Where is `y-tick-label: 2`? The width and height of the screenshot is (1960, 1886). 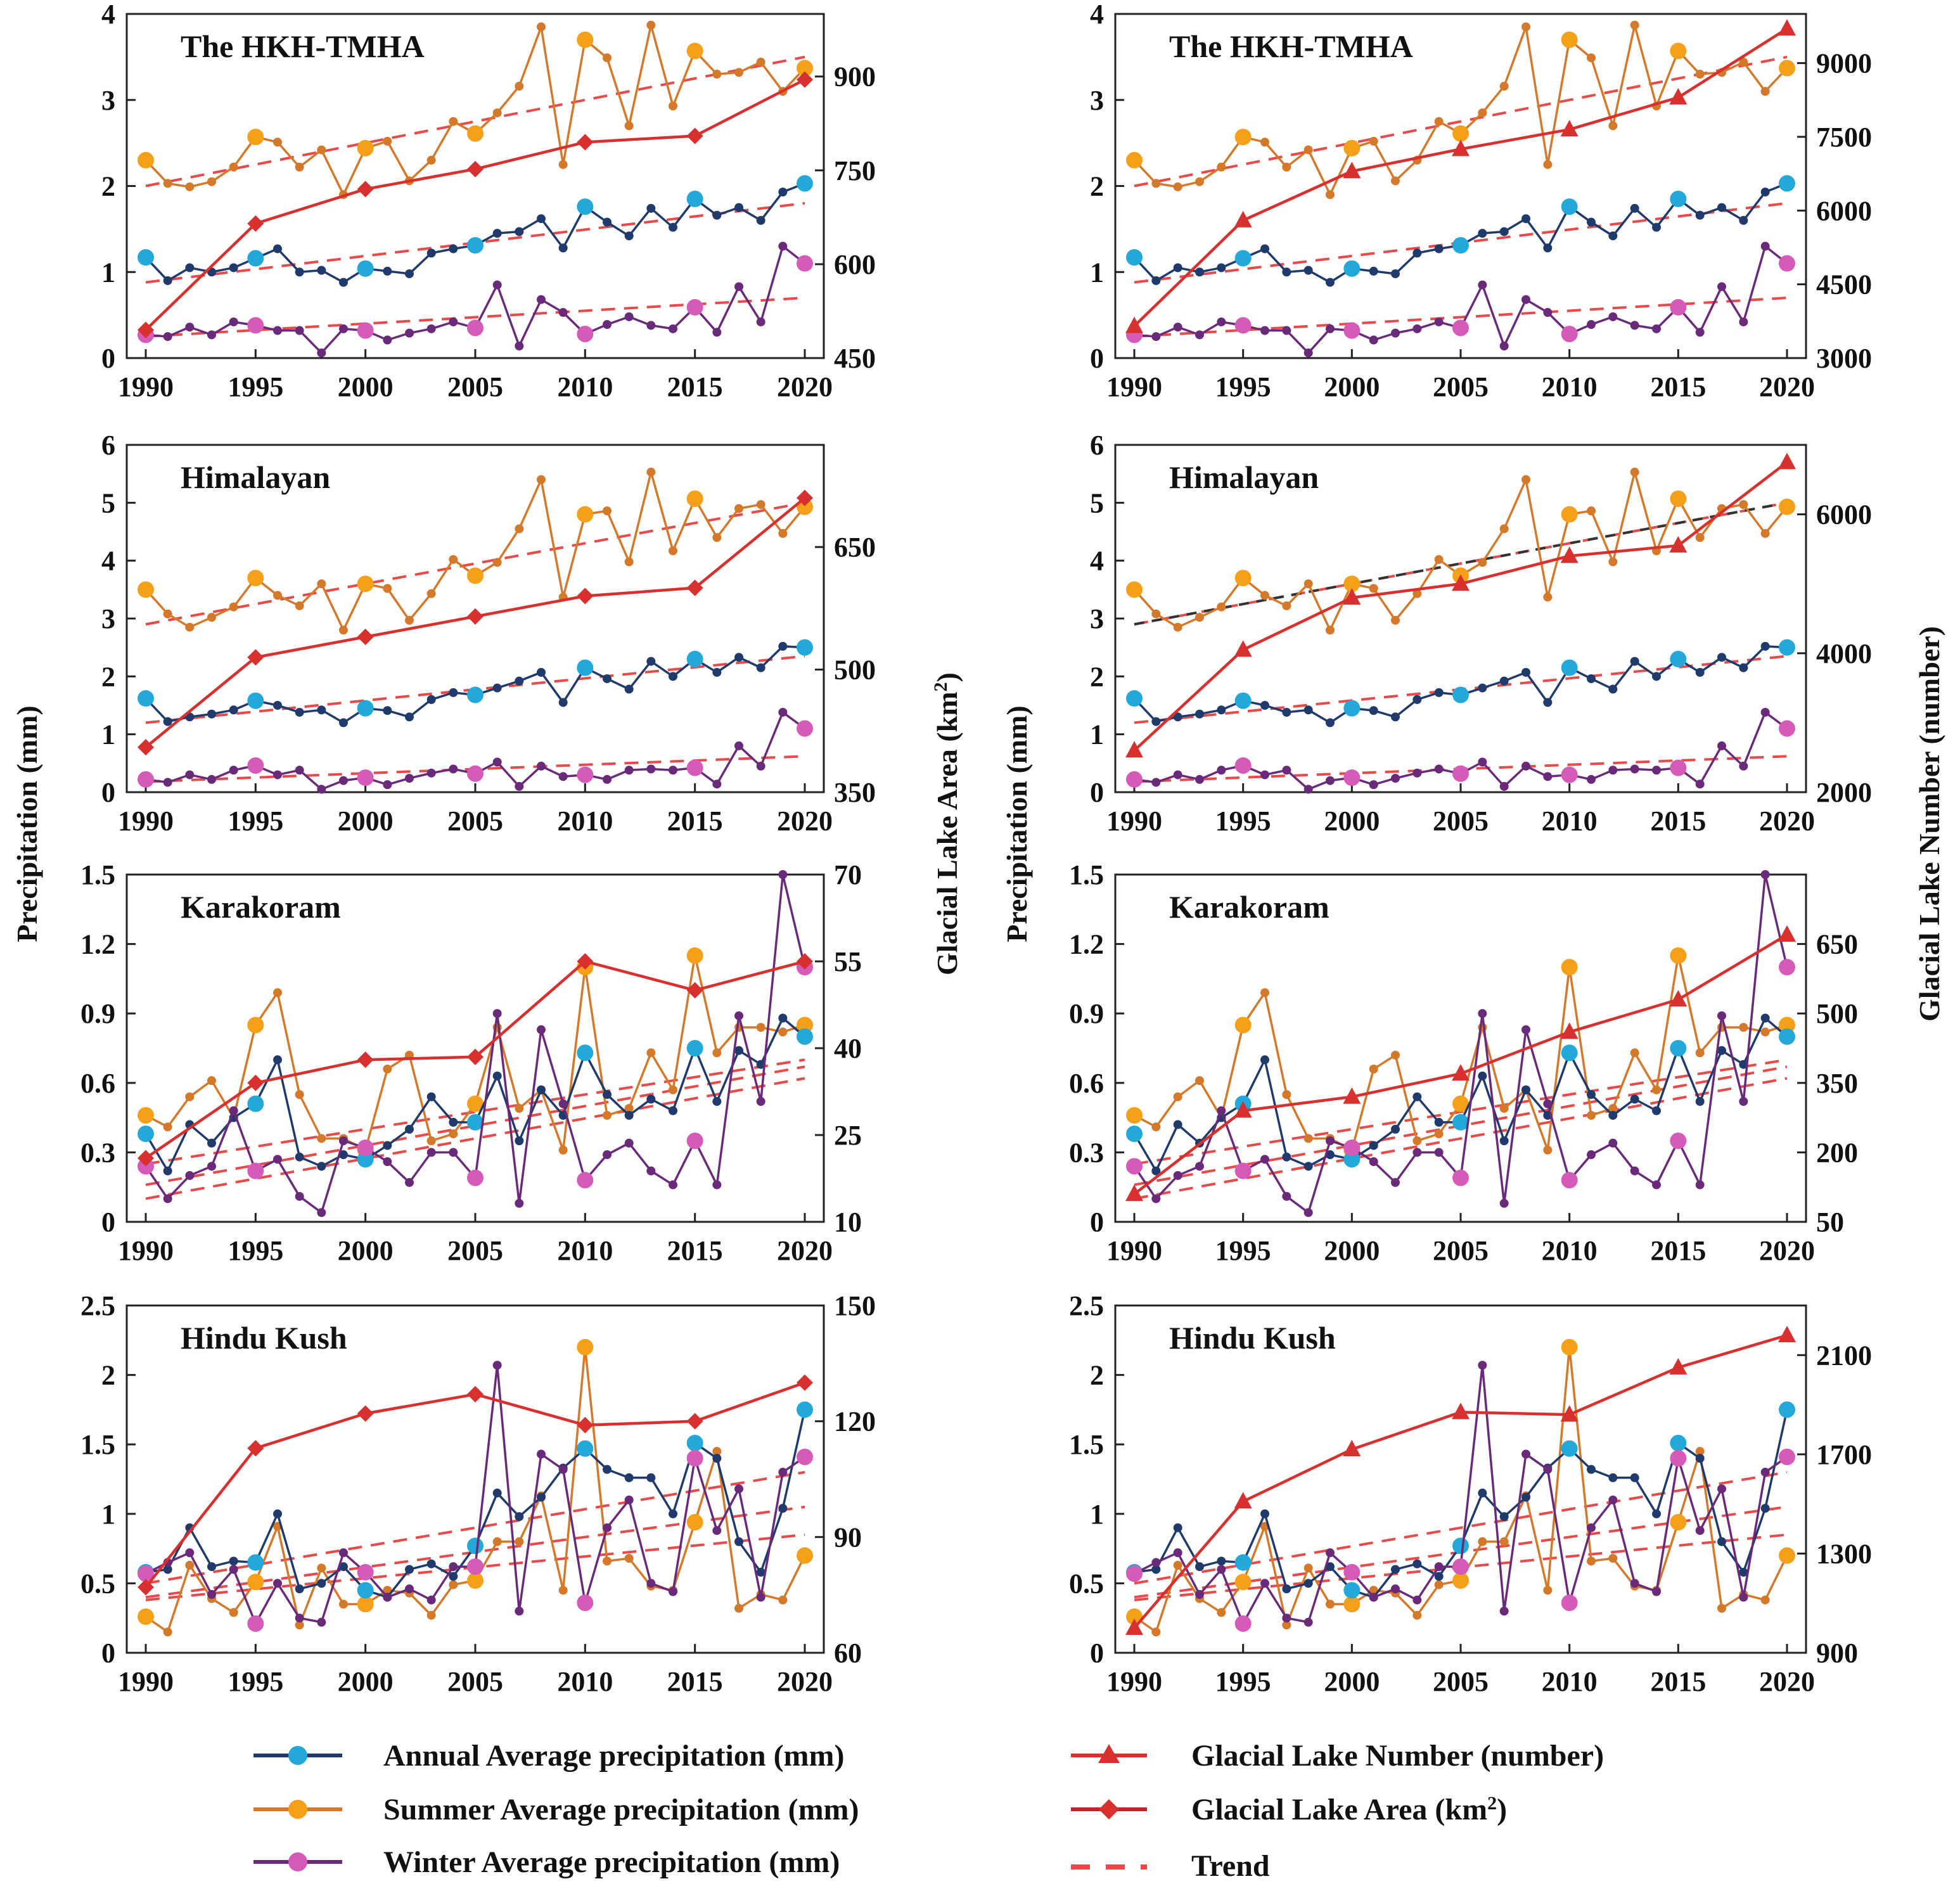
y-tick-label: 2 is located at coordinates (108, 187).